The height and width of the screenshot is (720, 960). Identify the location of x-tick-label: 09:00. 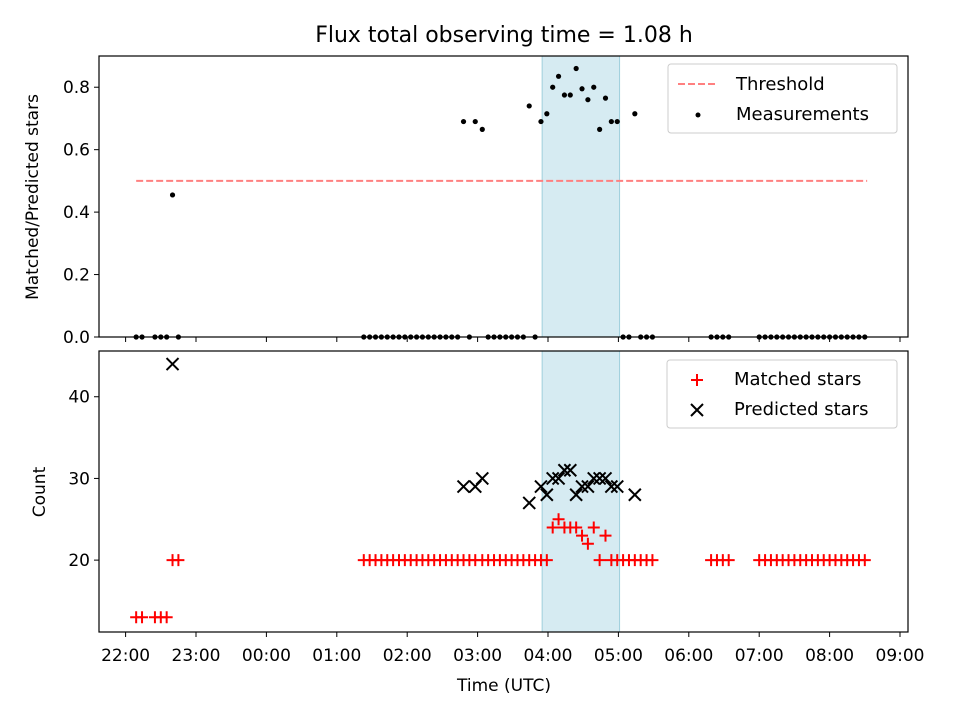
(900, 656).